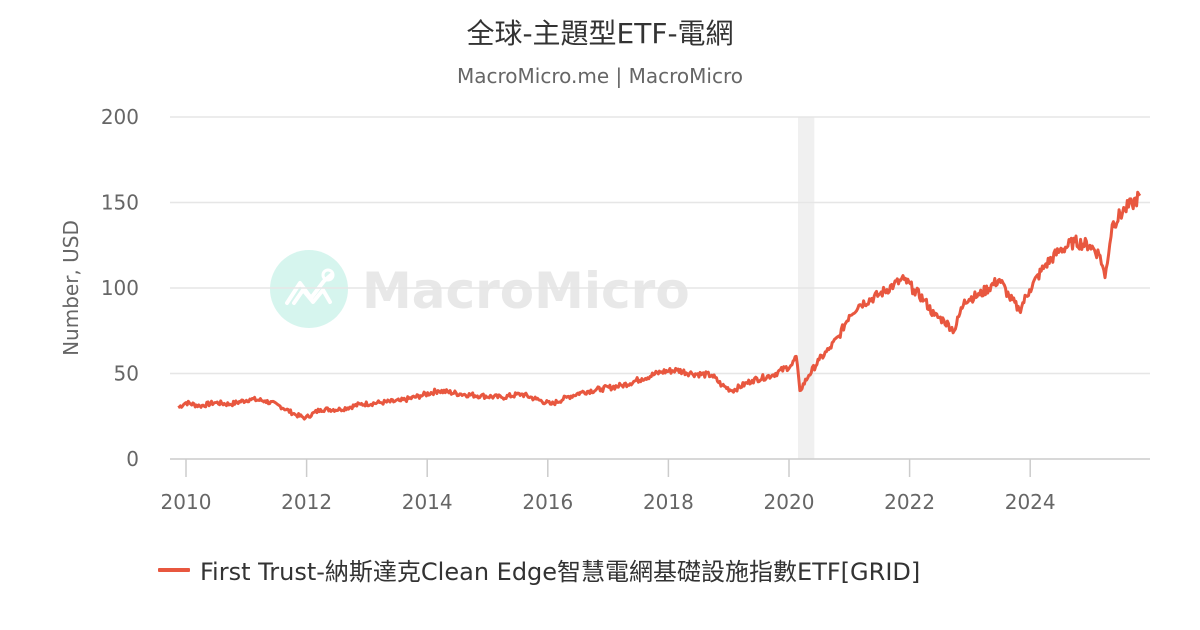 The height and width of the screenshot is (630, 1200). Describe the element at coordinates (600, 33) in the screenshot. I see `chart-title: 全球-主題型ETF-電網` at that location.